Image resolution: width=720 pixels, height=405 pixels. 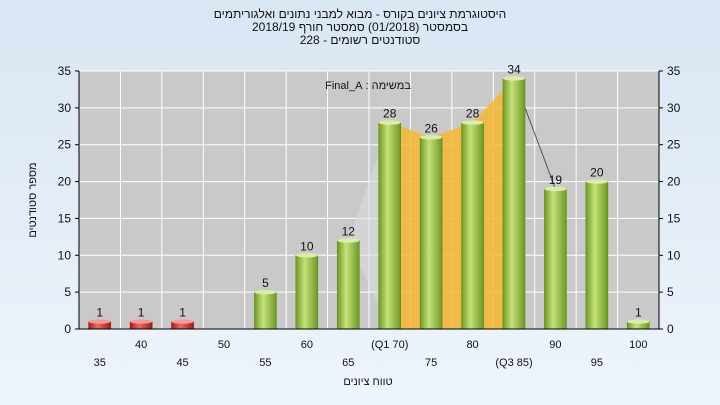 What do you see at coordinates (674, 71) in the screenshot?
I see `y-tick-label-right: 35` at bounding box center [674, 71].